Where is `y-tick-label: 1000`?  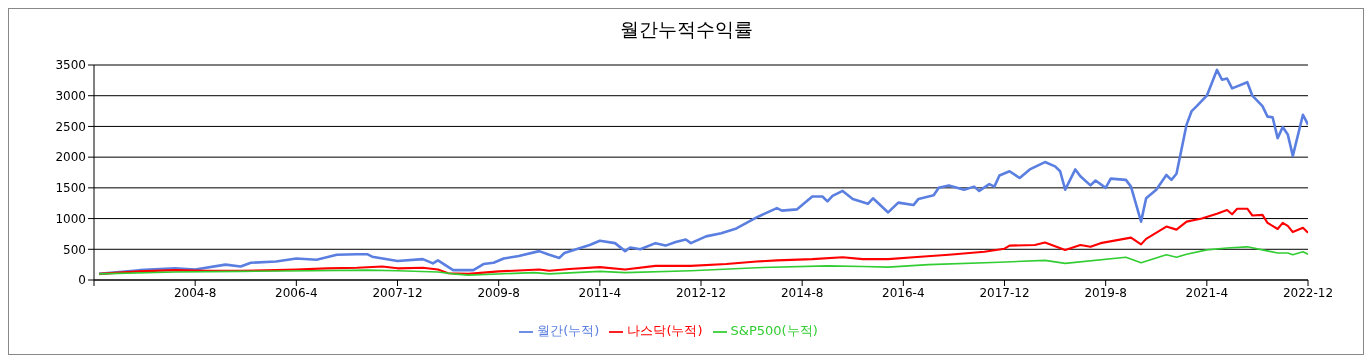 y-tick-label: 1000 is located at coordinates (70, 218).